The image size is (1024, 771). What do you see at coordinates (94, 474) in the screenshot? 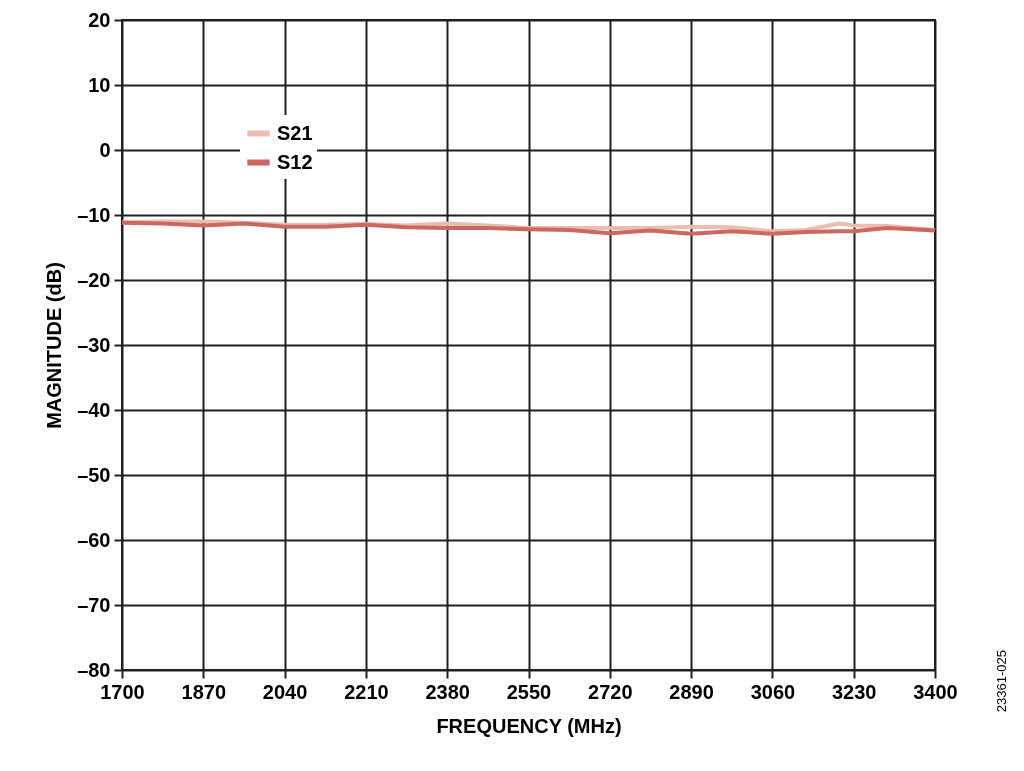
I see `y-tick-label: –50` at bounding box center [94, 474].